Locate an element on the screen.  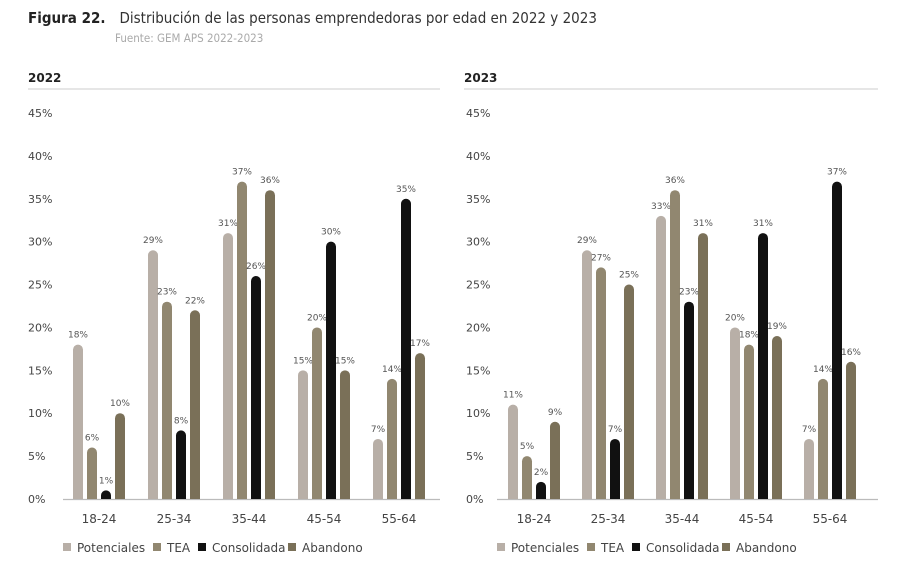
y-tick-label: 5% is located at coordinates (474, 456).